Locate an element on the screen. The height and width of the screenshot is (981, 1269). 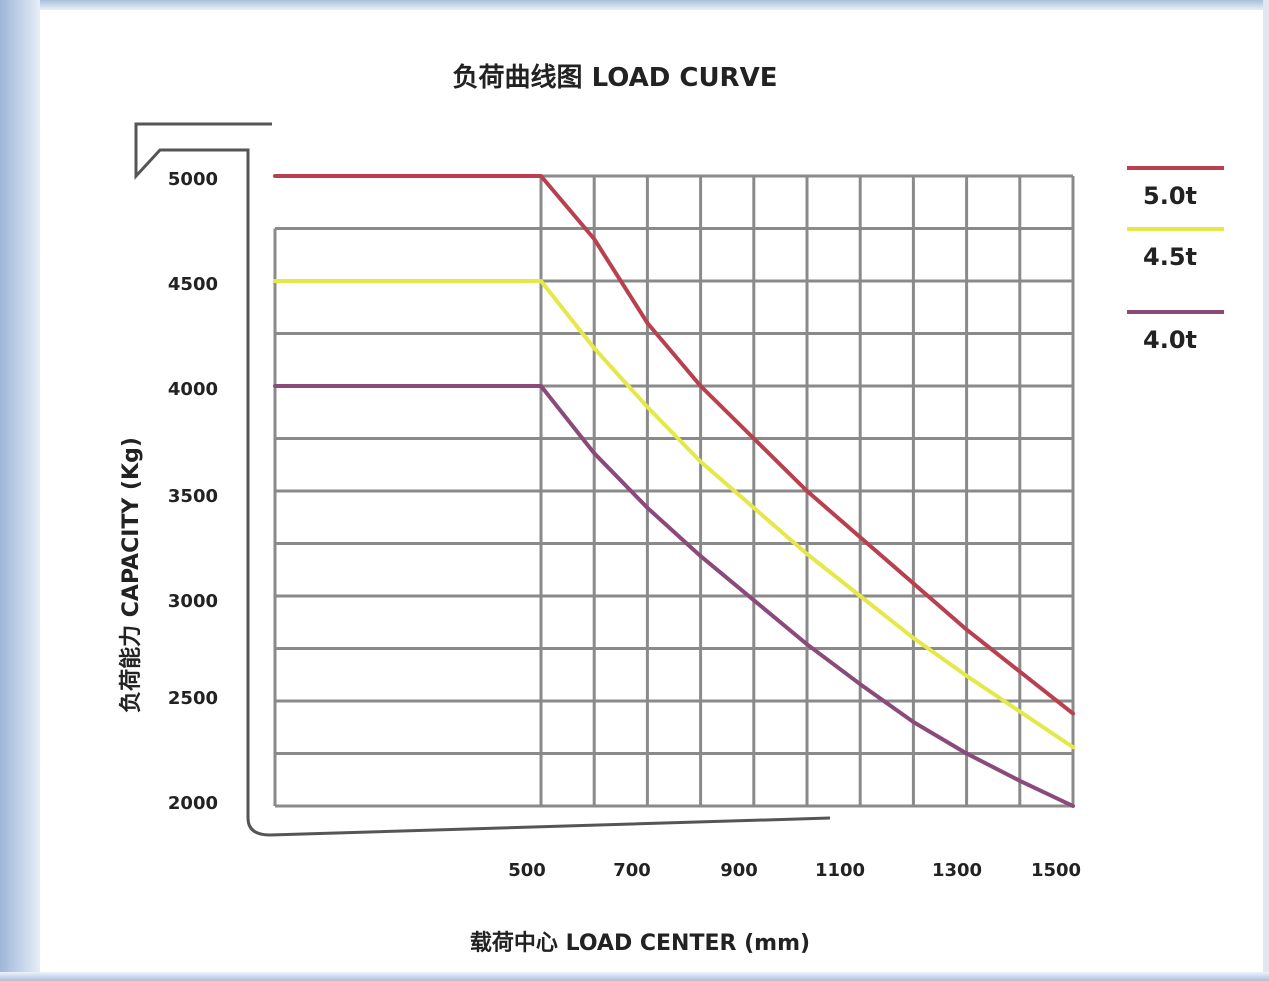
x-axis-label: 载荷中心 LOAD CENTER (mm) is located at coordinates (640, 943).